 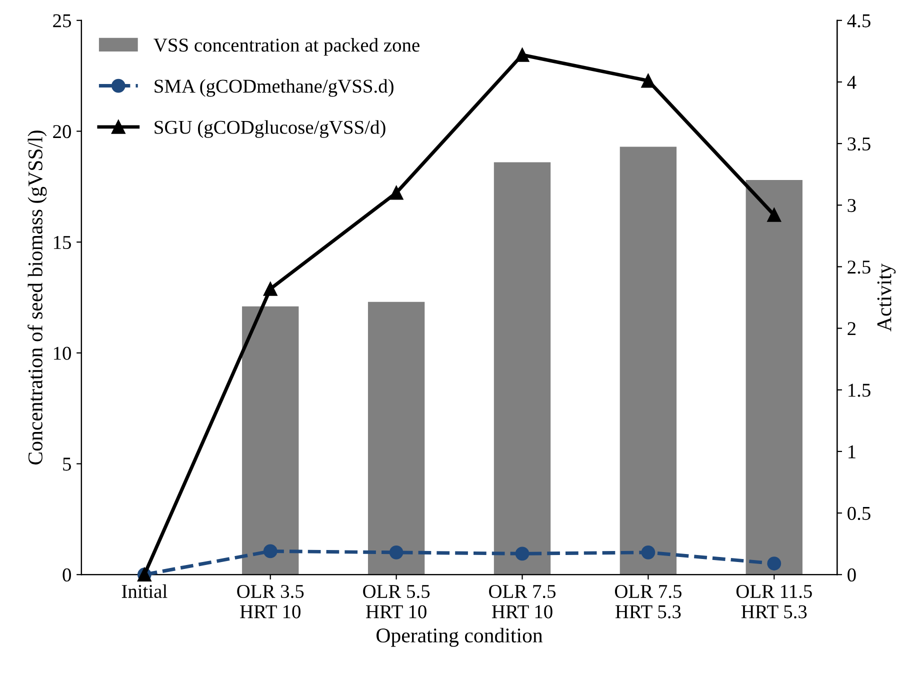 What do you see at coordinates (852, 575) in the screenshot?
I see `y2-tick-label: 0` at bounding box center [852, 575].